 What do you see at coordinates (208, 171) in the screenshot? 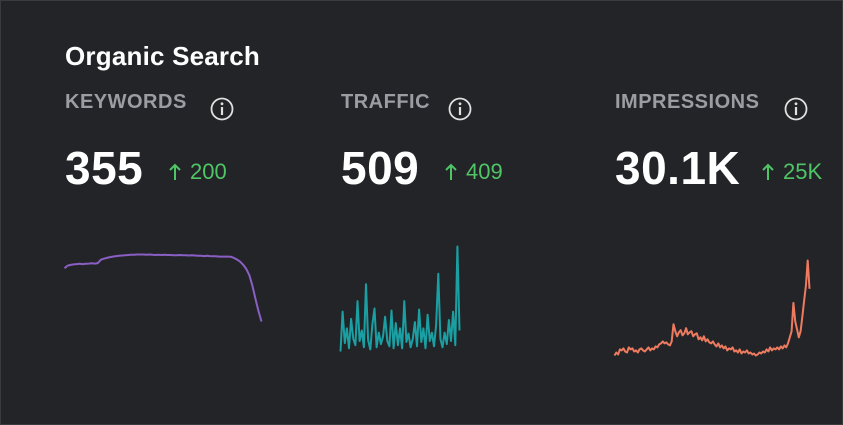
I see `metric-delta-value: 200` at bounding box center [208, 171].